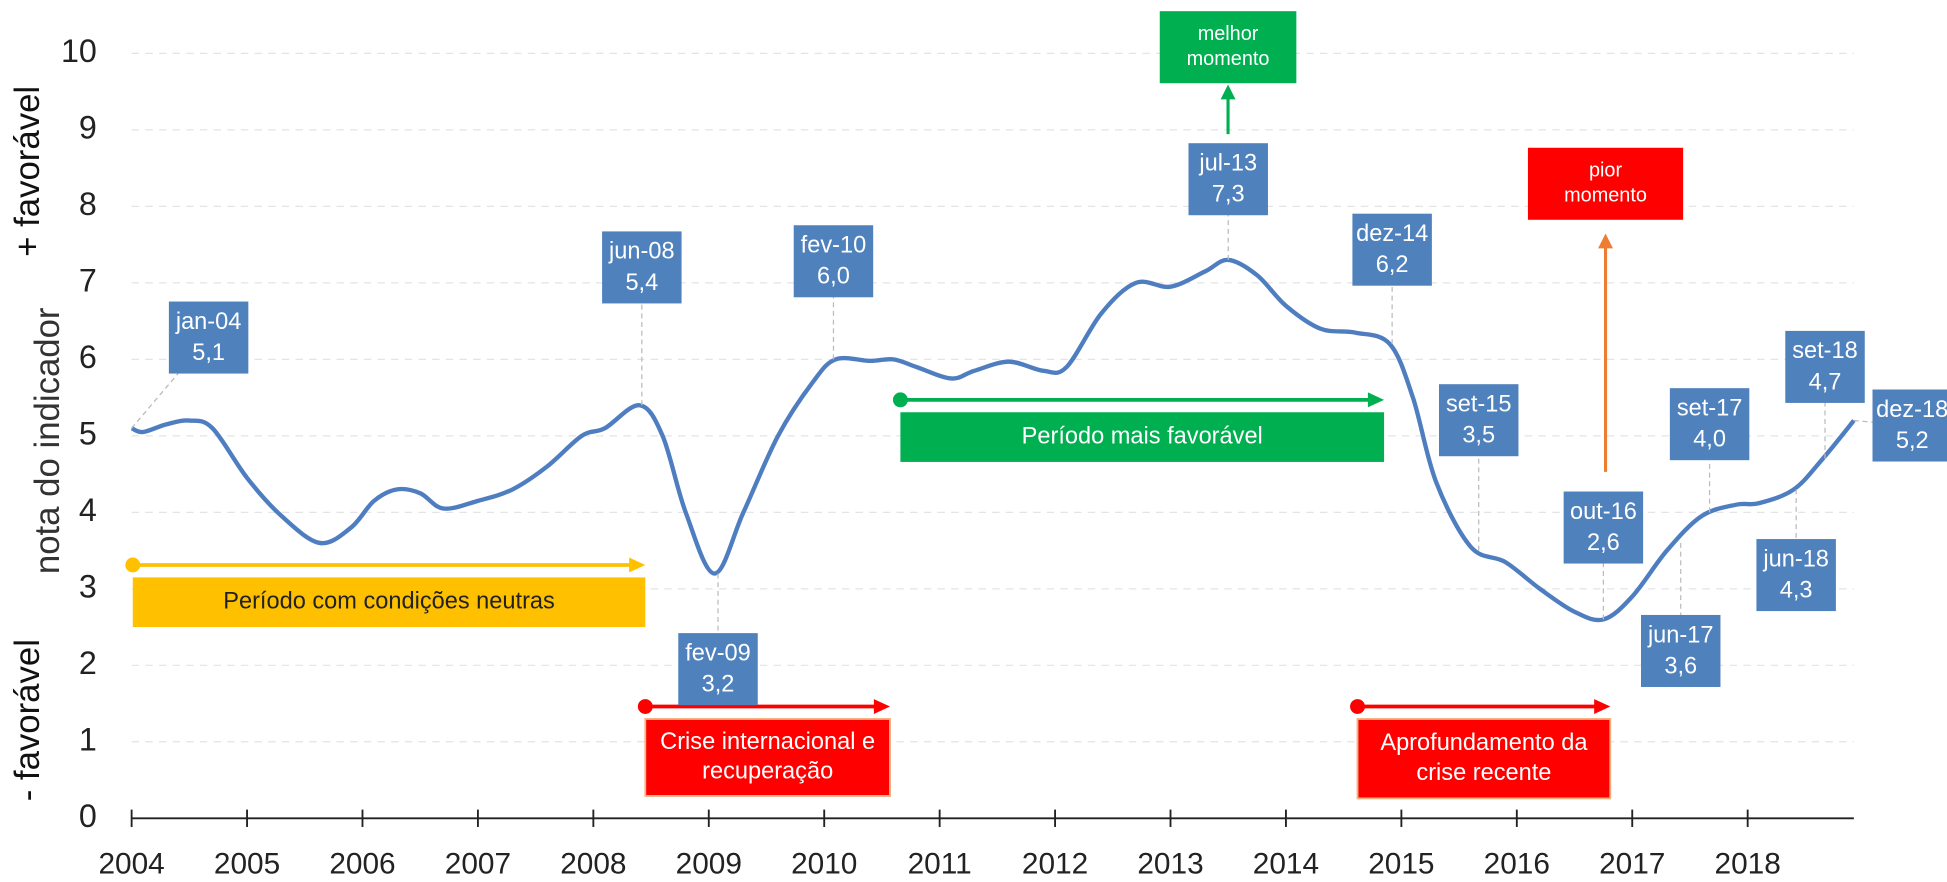 The image size is (1947, 882). I want to click on x-tick-label: 2018, so click(1748, 863).